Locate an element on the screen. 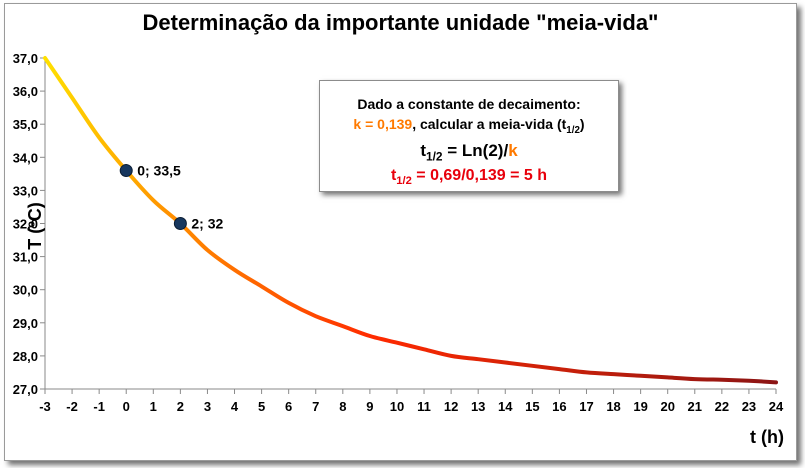  info-line-1: Dado a constante de decaimento: is located at coordinates (469, 104).